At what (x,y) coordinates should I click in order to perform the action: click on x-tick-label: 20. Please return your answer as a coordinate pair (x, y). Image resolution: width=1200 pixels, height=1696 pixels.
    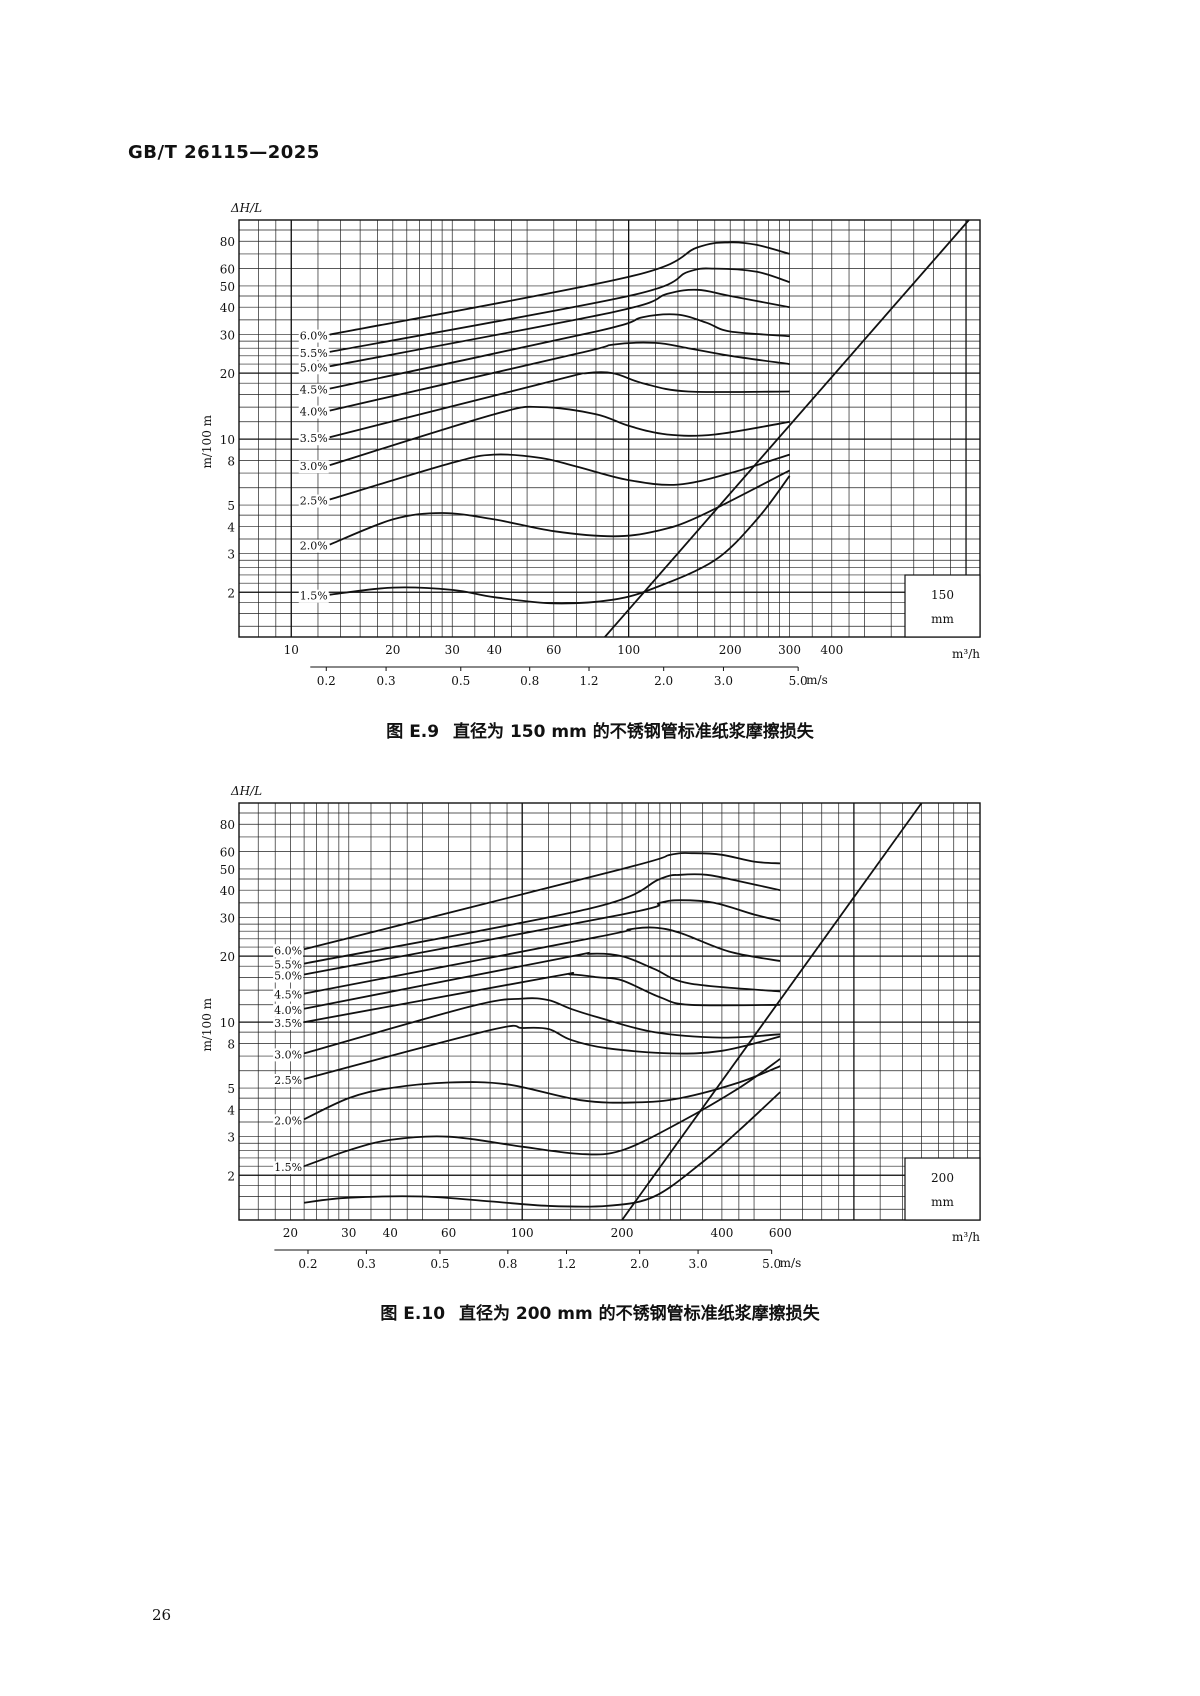
    Looking at the image, I should click on (392, 650).